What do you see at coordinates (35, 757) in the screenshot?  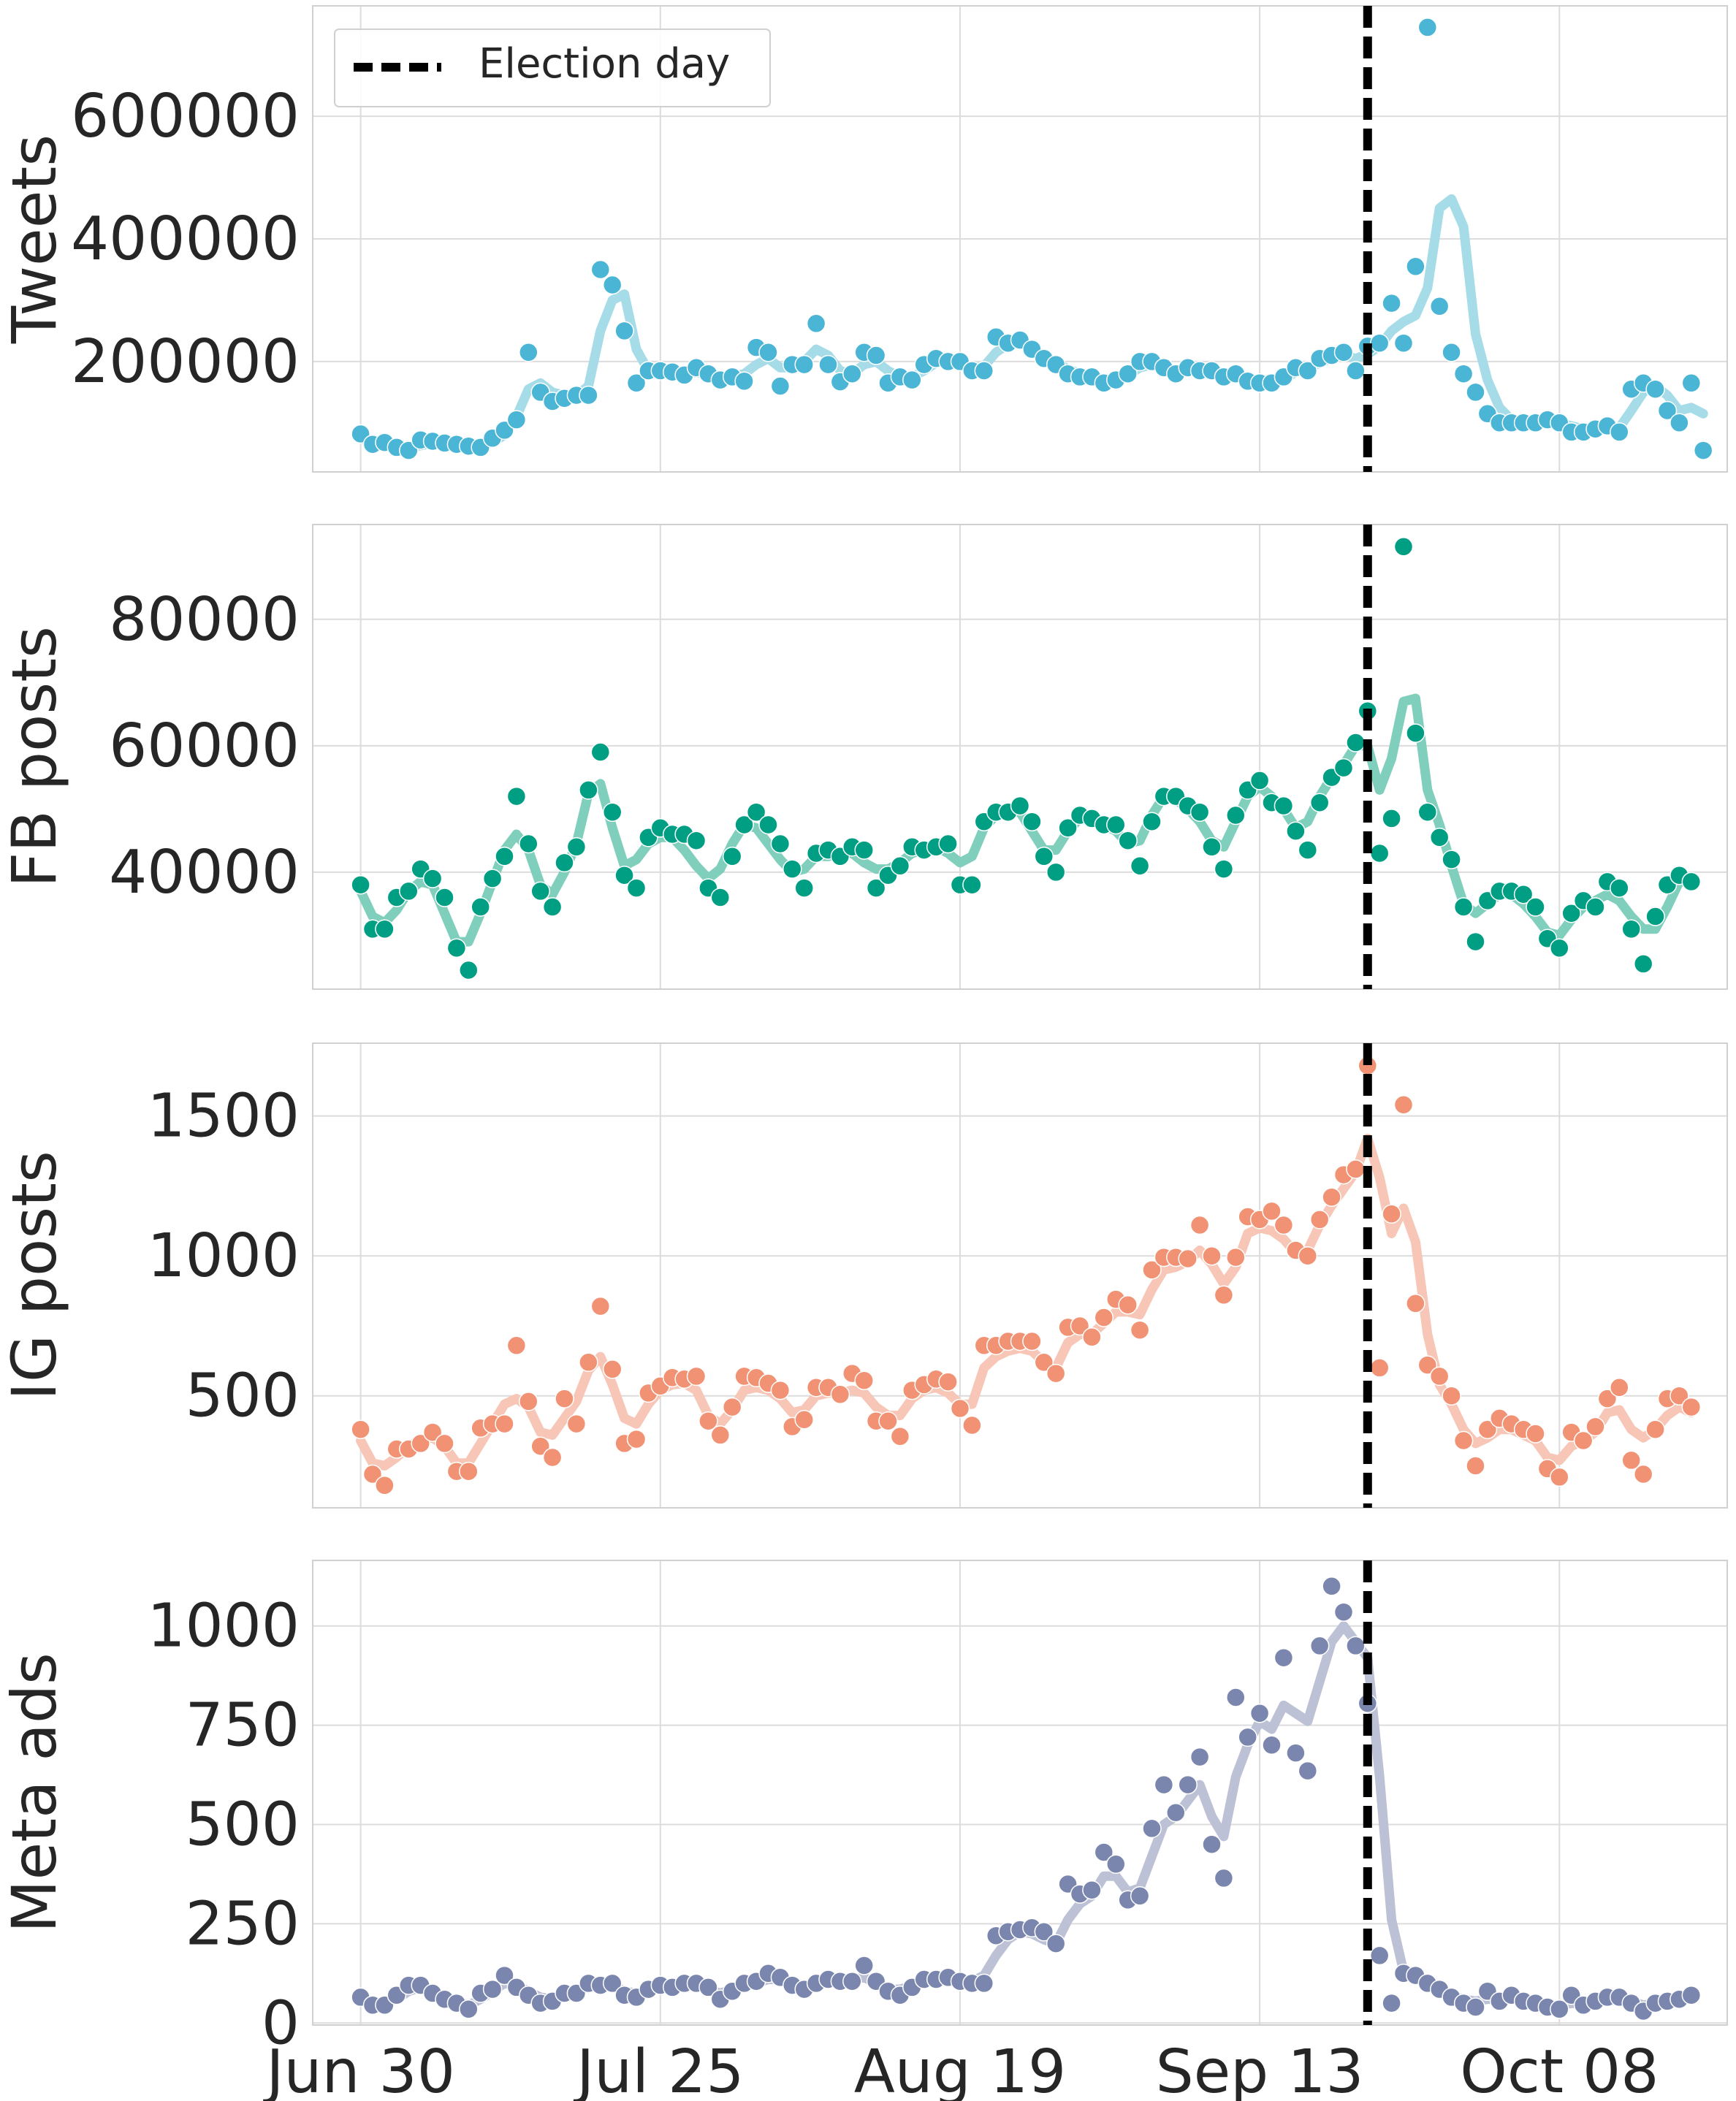 I see `y-axis-label: FB posts` at bounding box center [35, 757].